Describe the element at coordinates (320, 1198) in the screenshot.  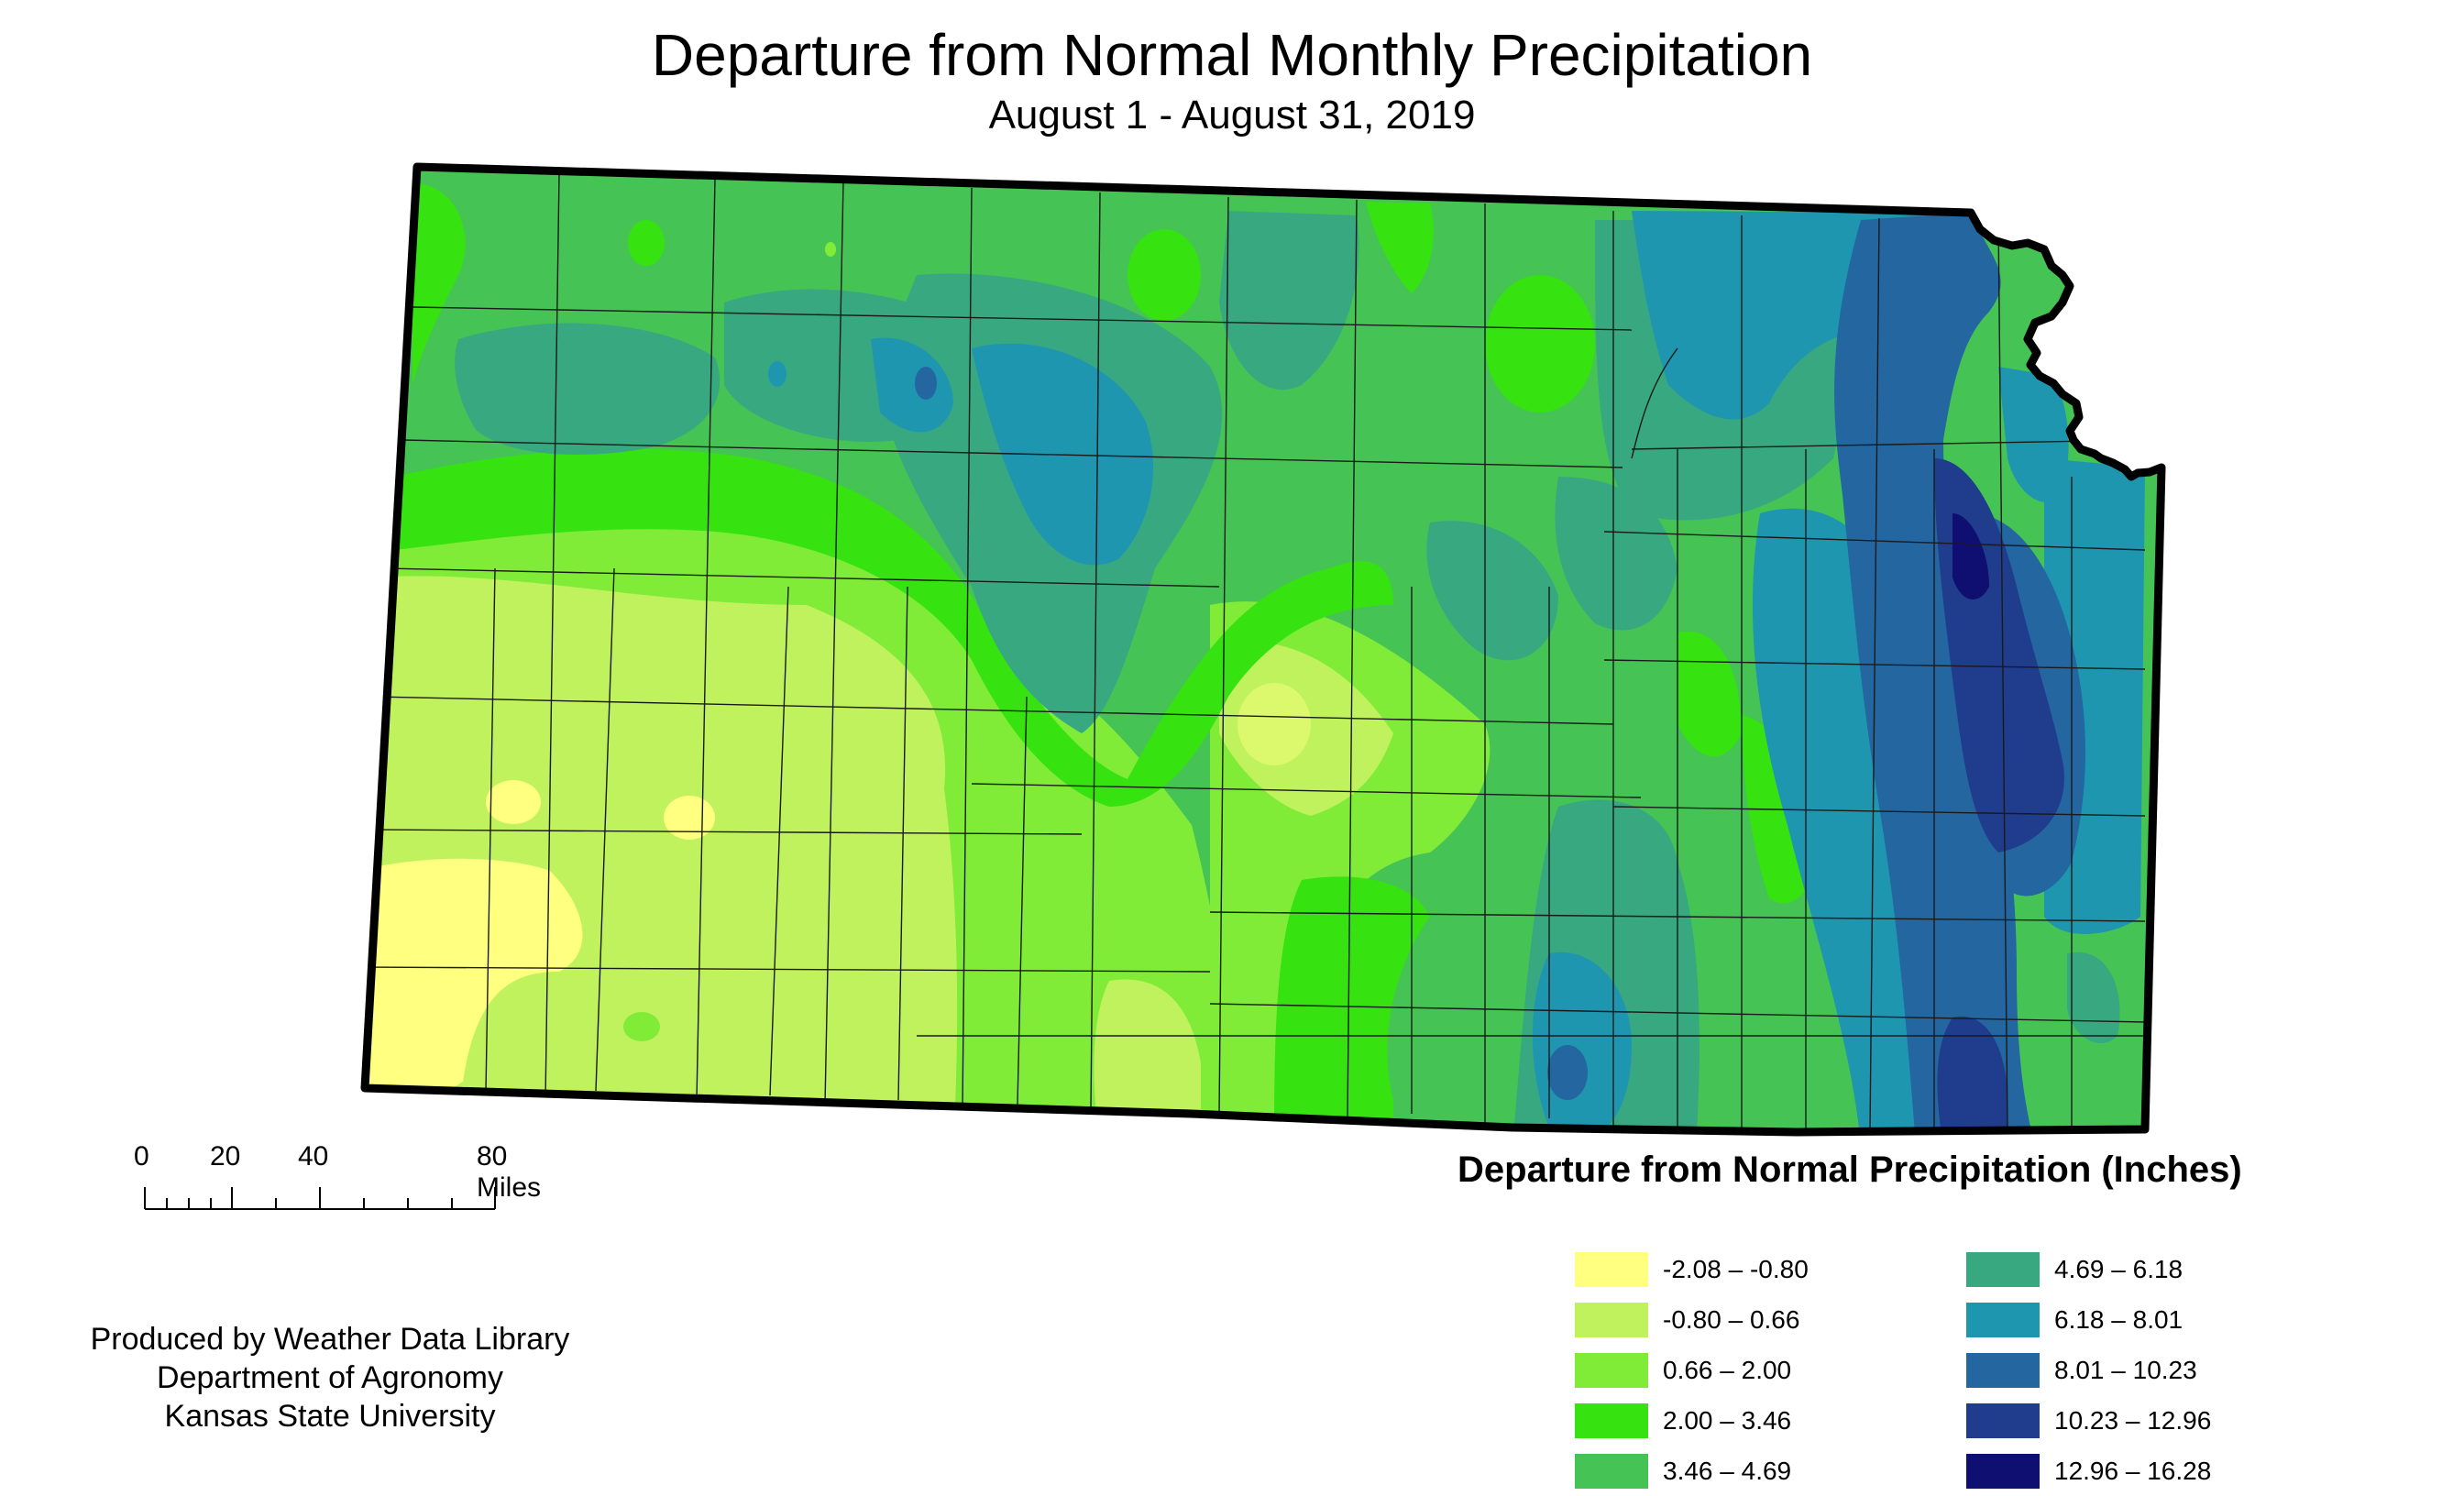
I see `scale-ticks` at that location.